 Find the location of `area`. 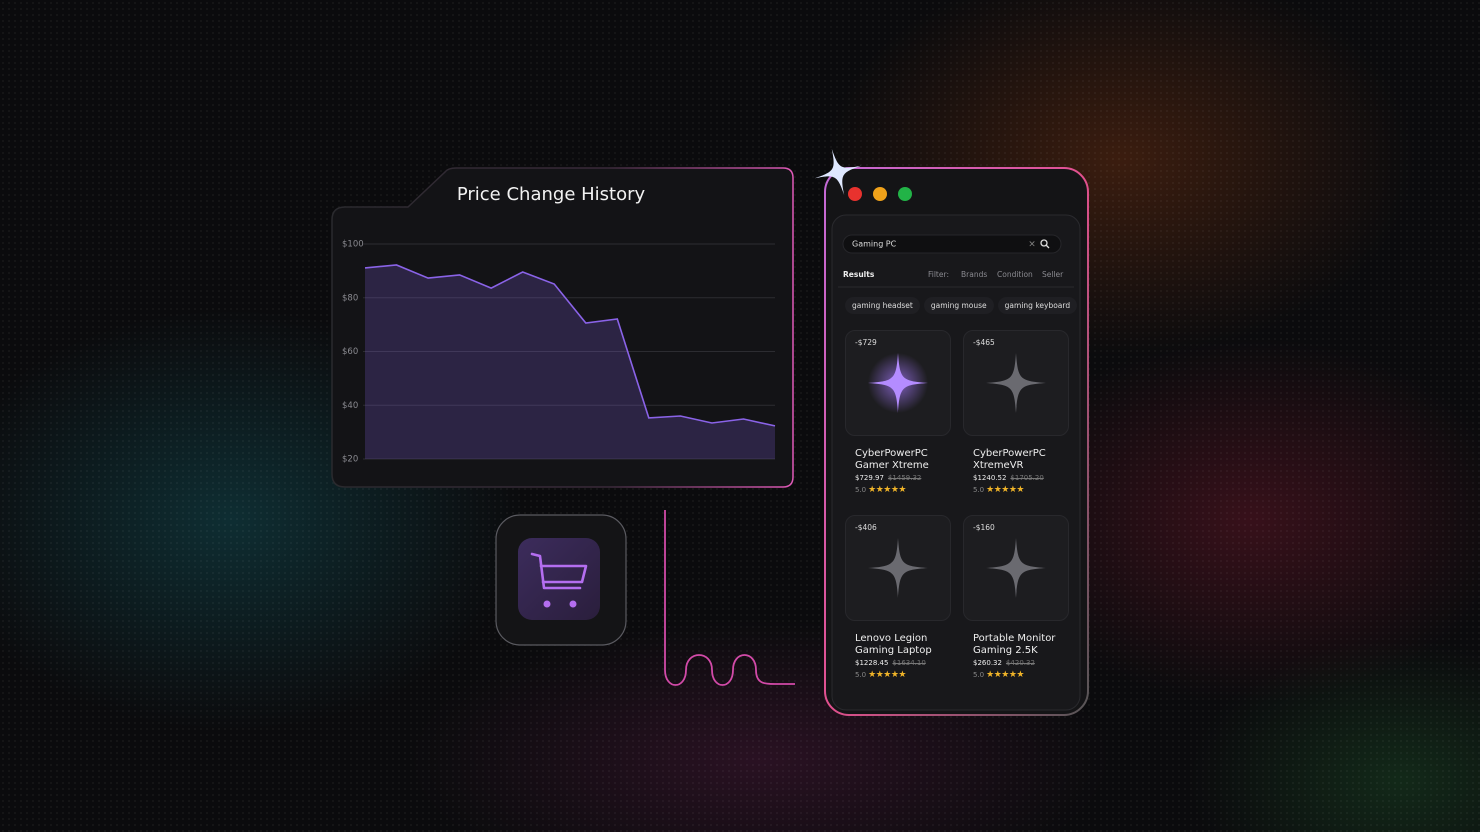

area is located at coordinates (570, 362).